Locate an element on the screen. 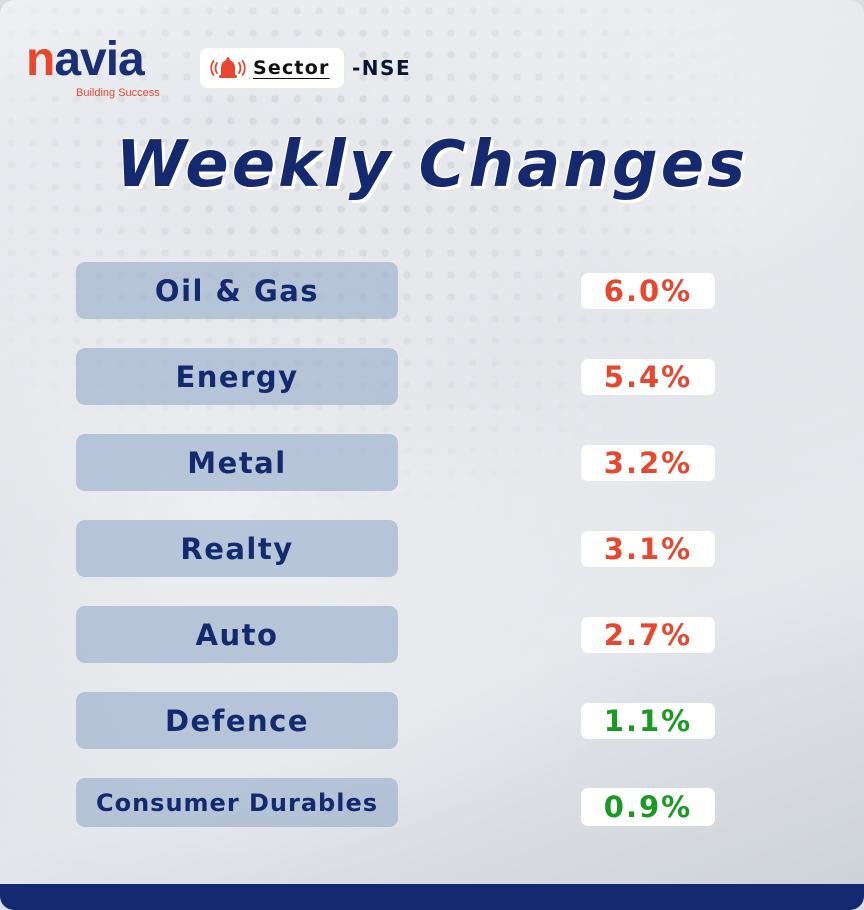 The height and width of the screenshot is (910, 864). logo-wordmark: navia is located at coordinates (85, 59).